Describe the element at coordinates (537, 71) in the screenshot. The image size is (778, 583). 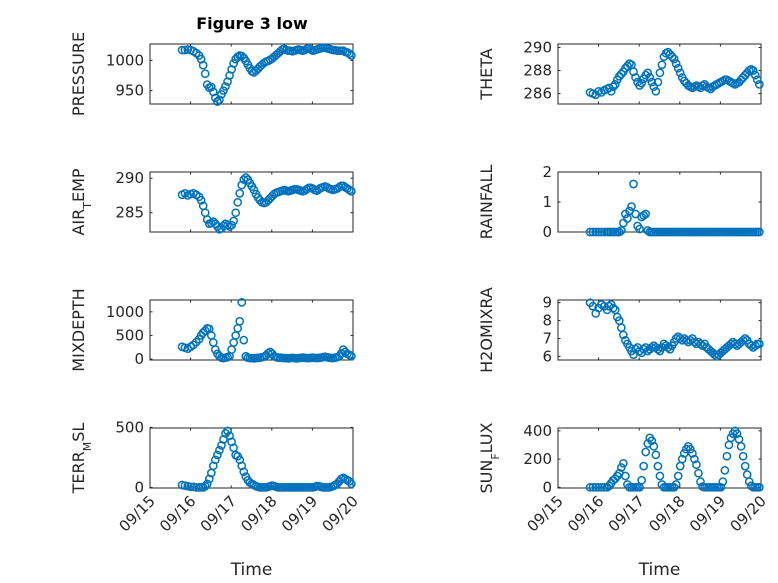
I see `y-tick-label: 288` at that location.